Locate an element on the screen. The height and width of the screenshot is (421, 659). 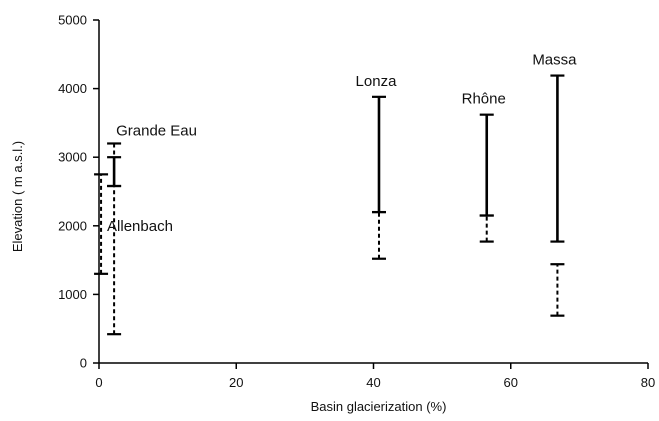
y-tick-label: 2000 is located at coordinates (72, 225).